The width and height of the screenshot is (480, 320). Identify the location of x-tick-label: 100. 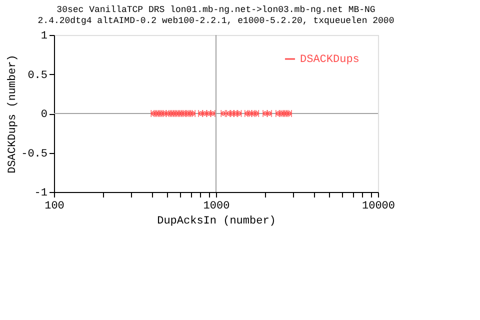
(54, 206).